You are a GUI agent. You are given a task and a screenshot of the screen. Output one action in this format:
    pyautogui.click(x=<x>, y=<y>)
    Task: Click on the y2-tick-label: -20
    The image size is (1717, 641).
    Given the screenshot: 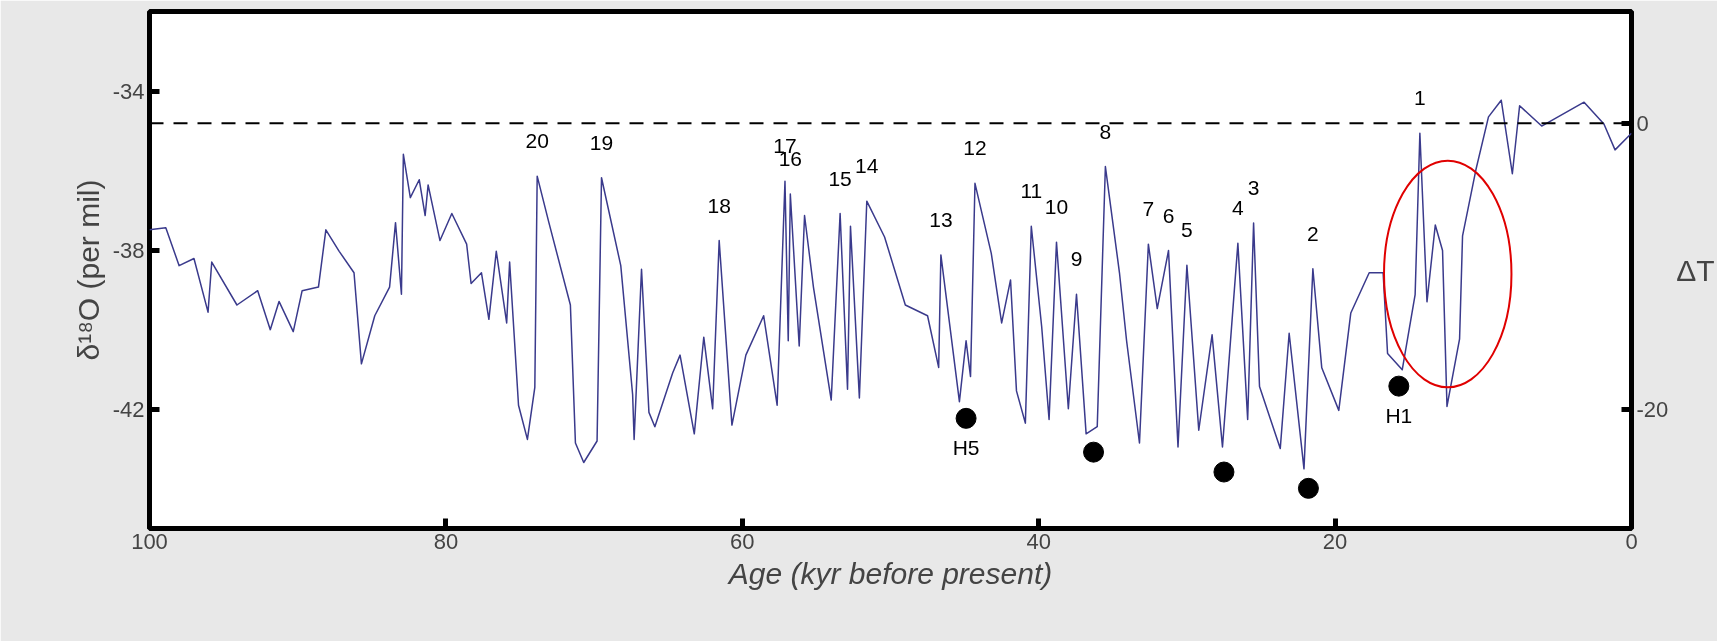 What is the action you would take?
    pyautogui.click(x=1652, y=410)
    